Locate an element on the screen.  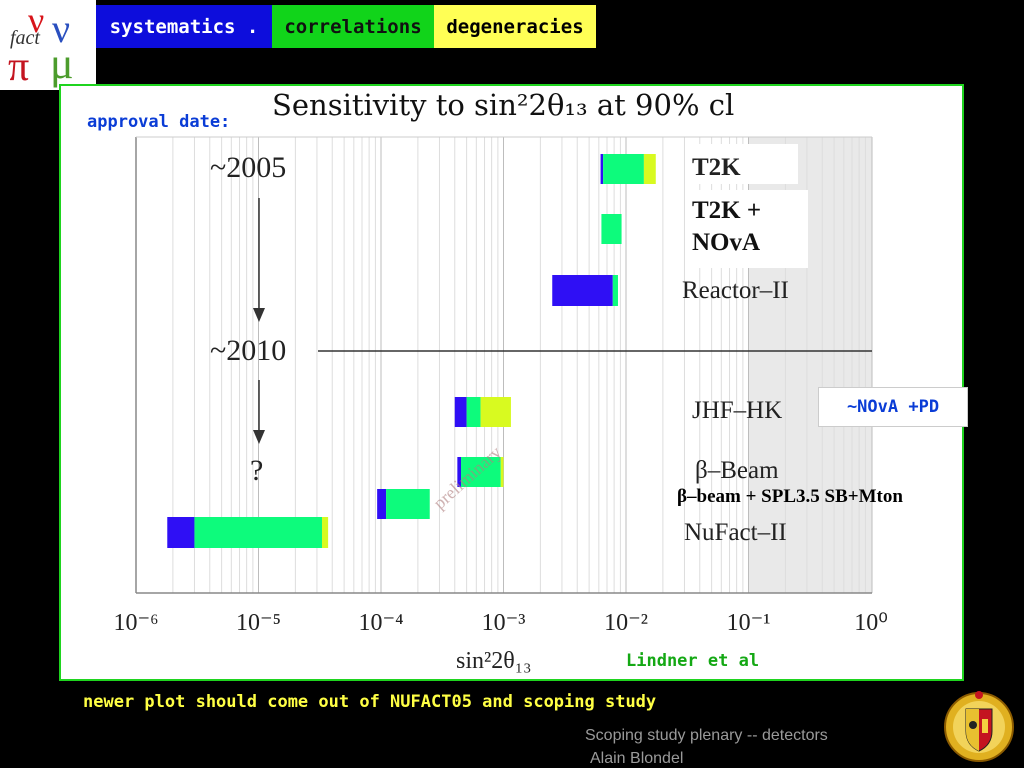
x-tick-label: 10⁻⁵ is located at coordinates (258, 623).